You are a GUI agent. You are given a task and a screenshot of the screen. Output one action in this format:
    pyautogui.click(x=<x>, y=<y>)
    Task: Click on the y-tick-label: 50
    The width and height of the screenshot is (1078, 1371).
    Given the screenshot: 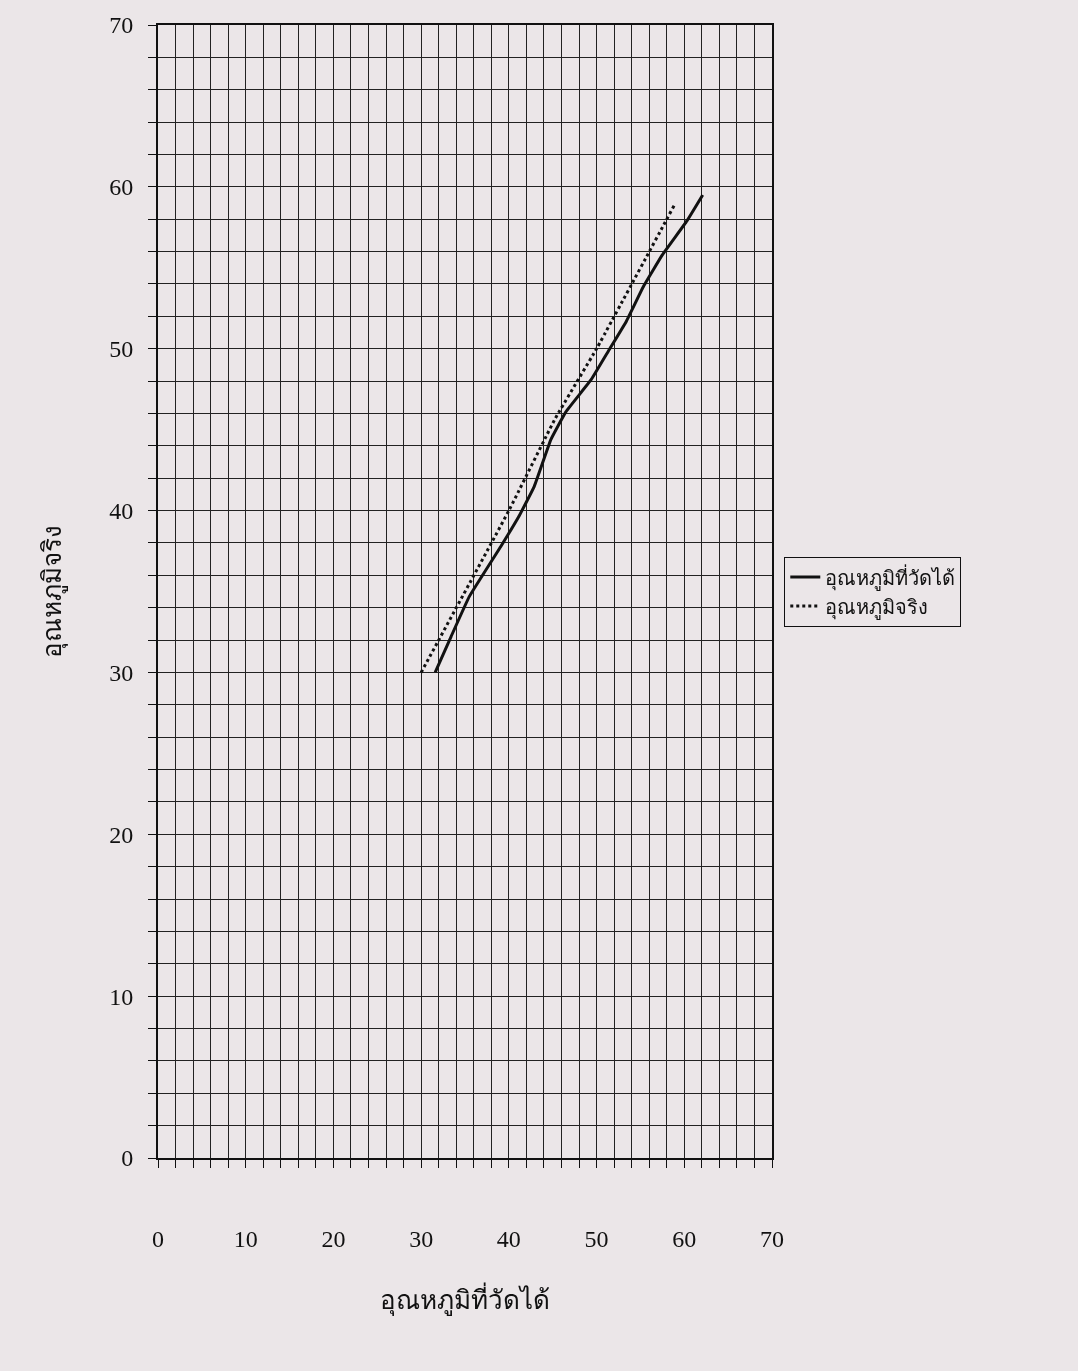 What is the action you would take?
    pyautogui.click(x=121, y=349)
    